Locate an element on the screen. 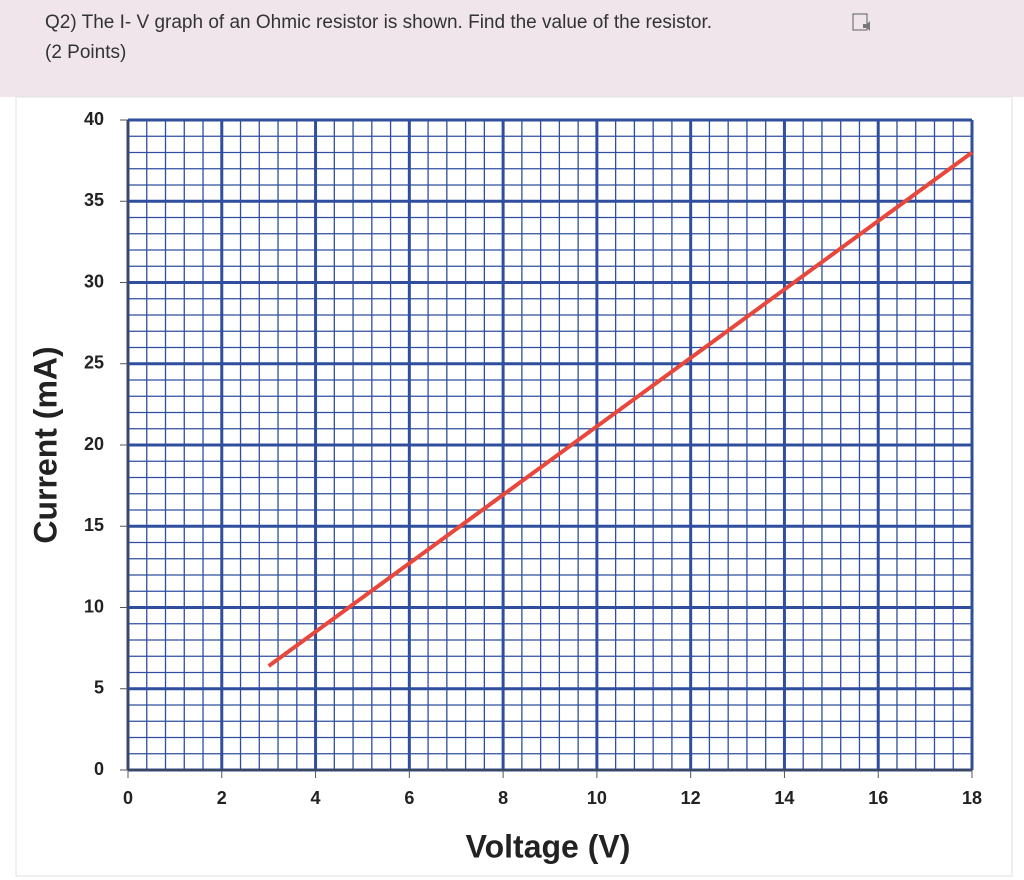 The image size is (1024, 880). y-tick-label: 40 is located at coordinates (94, 119).